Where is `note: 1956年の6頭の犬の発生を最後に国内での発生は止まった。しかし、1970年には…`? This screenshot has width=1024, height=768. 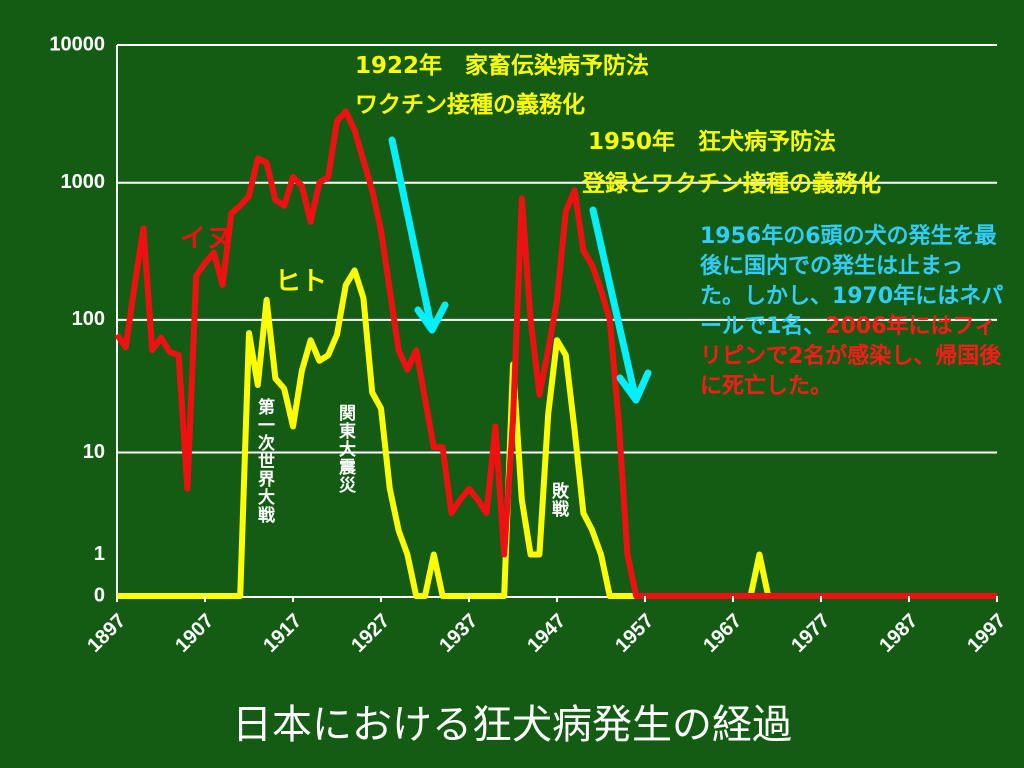
note: 1956年の6頭の犬の発生を最後に国内での発生は止まった。しかし、1970年には… is located at coordinates (852, 312).